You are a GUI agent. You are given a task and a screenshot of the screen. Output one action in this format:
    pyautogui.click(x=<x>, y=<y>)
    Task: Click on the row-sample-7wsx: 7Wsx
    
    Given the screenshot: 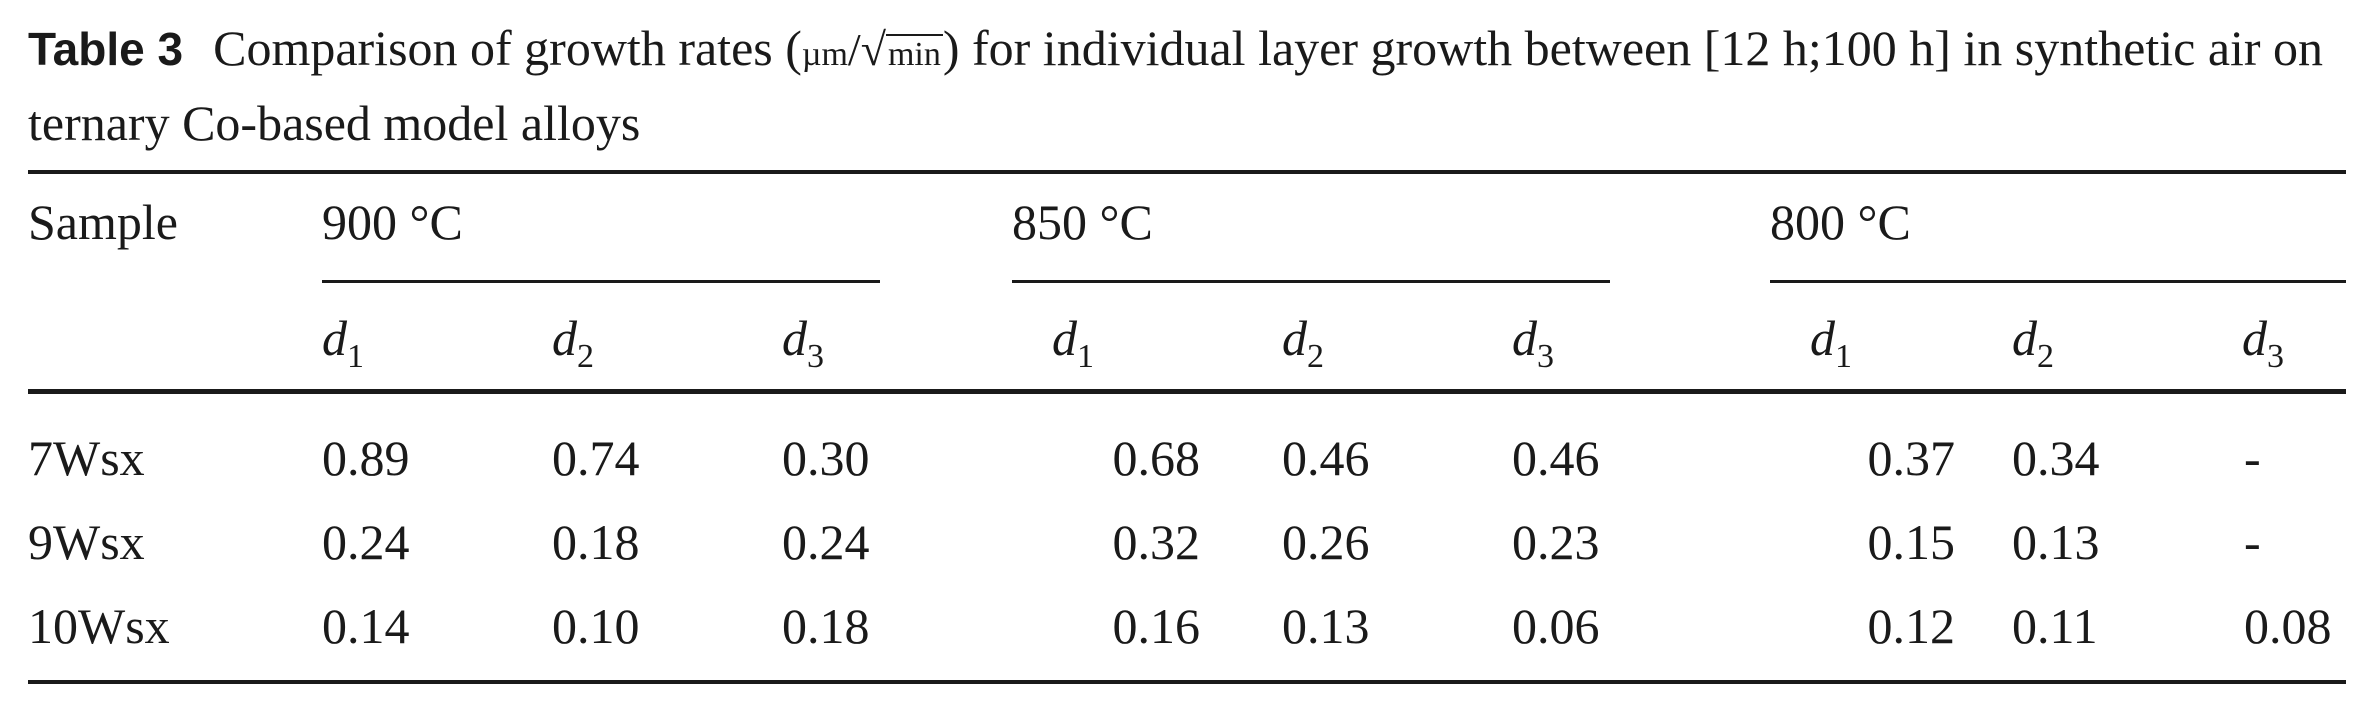 What is the action you would take?
    pyautogui.click(x=86, y=458)
    